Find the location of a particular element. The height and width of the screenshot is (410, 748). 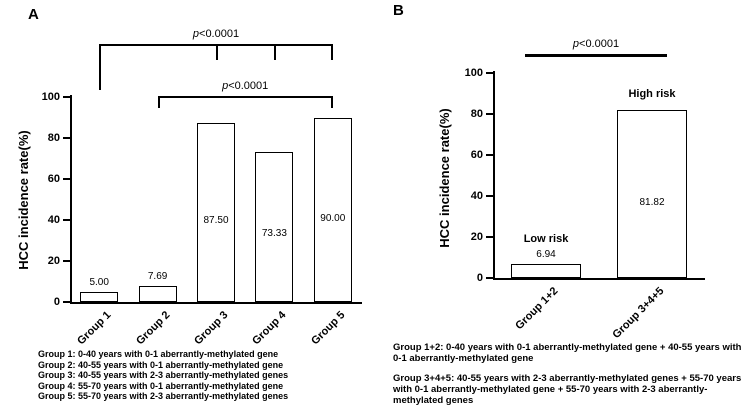

bar-value-label: 90.00 is located at coordinates (333, 218).